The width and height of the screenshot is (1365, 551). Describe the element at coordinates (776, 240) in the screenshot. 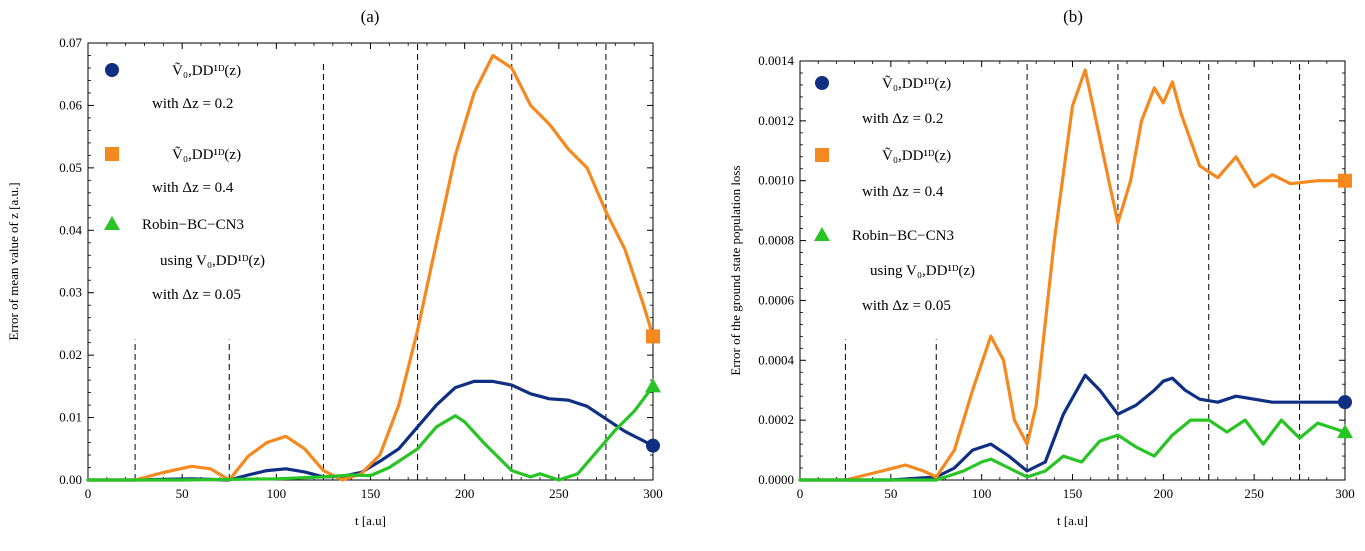

I see `y-tick-label: 0.0008` at that location.